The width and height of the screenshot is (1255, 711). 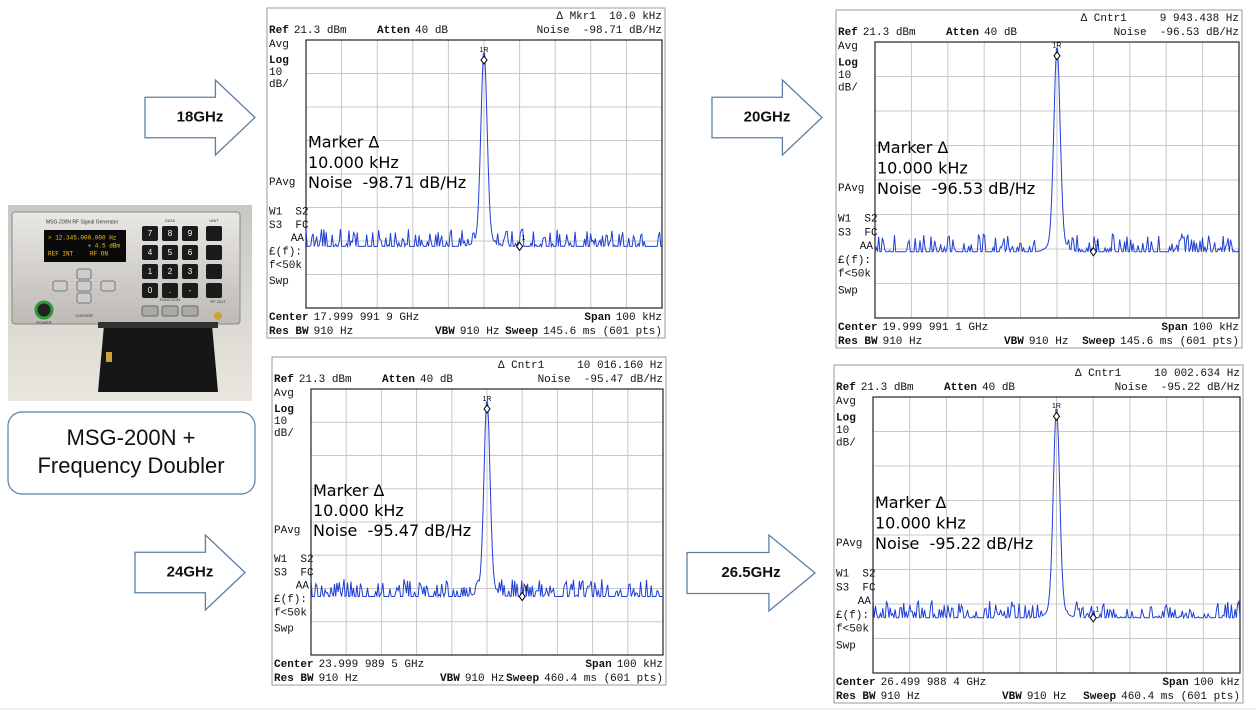 I want to click on arrow-label: 24GHz, so click(x=190, y=571).